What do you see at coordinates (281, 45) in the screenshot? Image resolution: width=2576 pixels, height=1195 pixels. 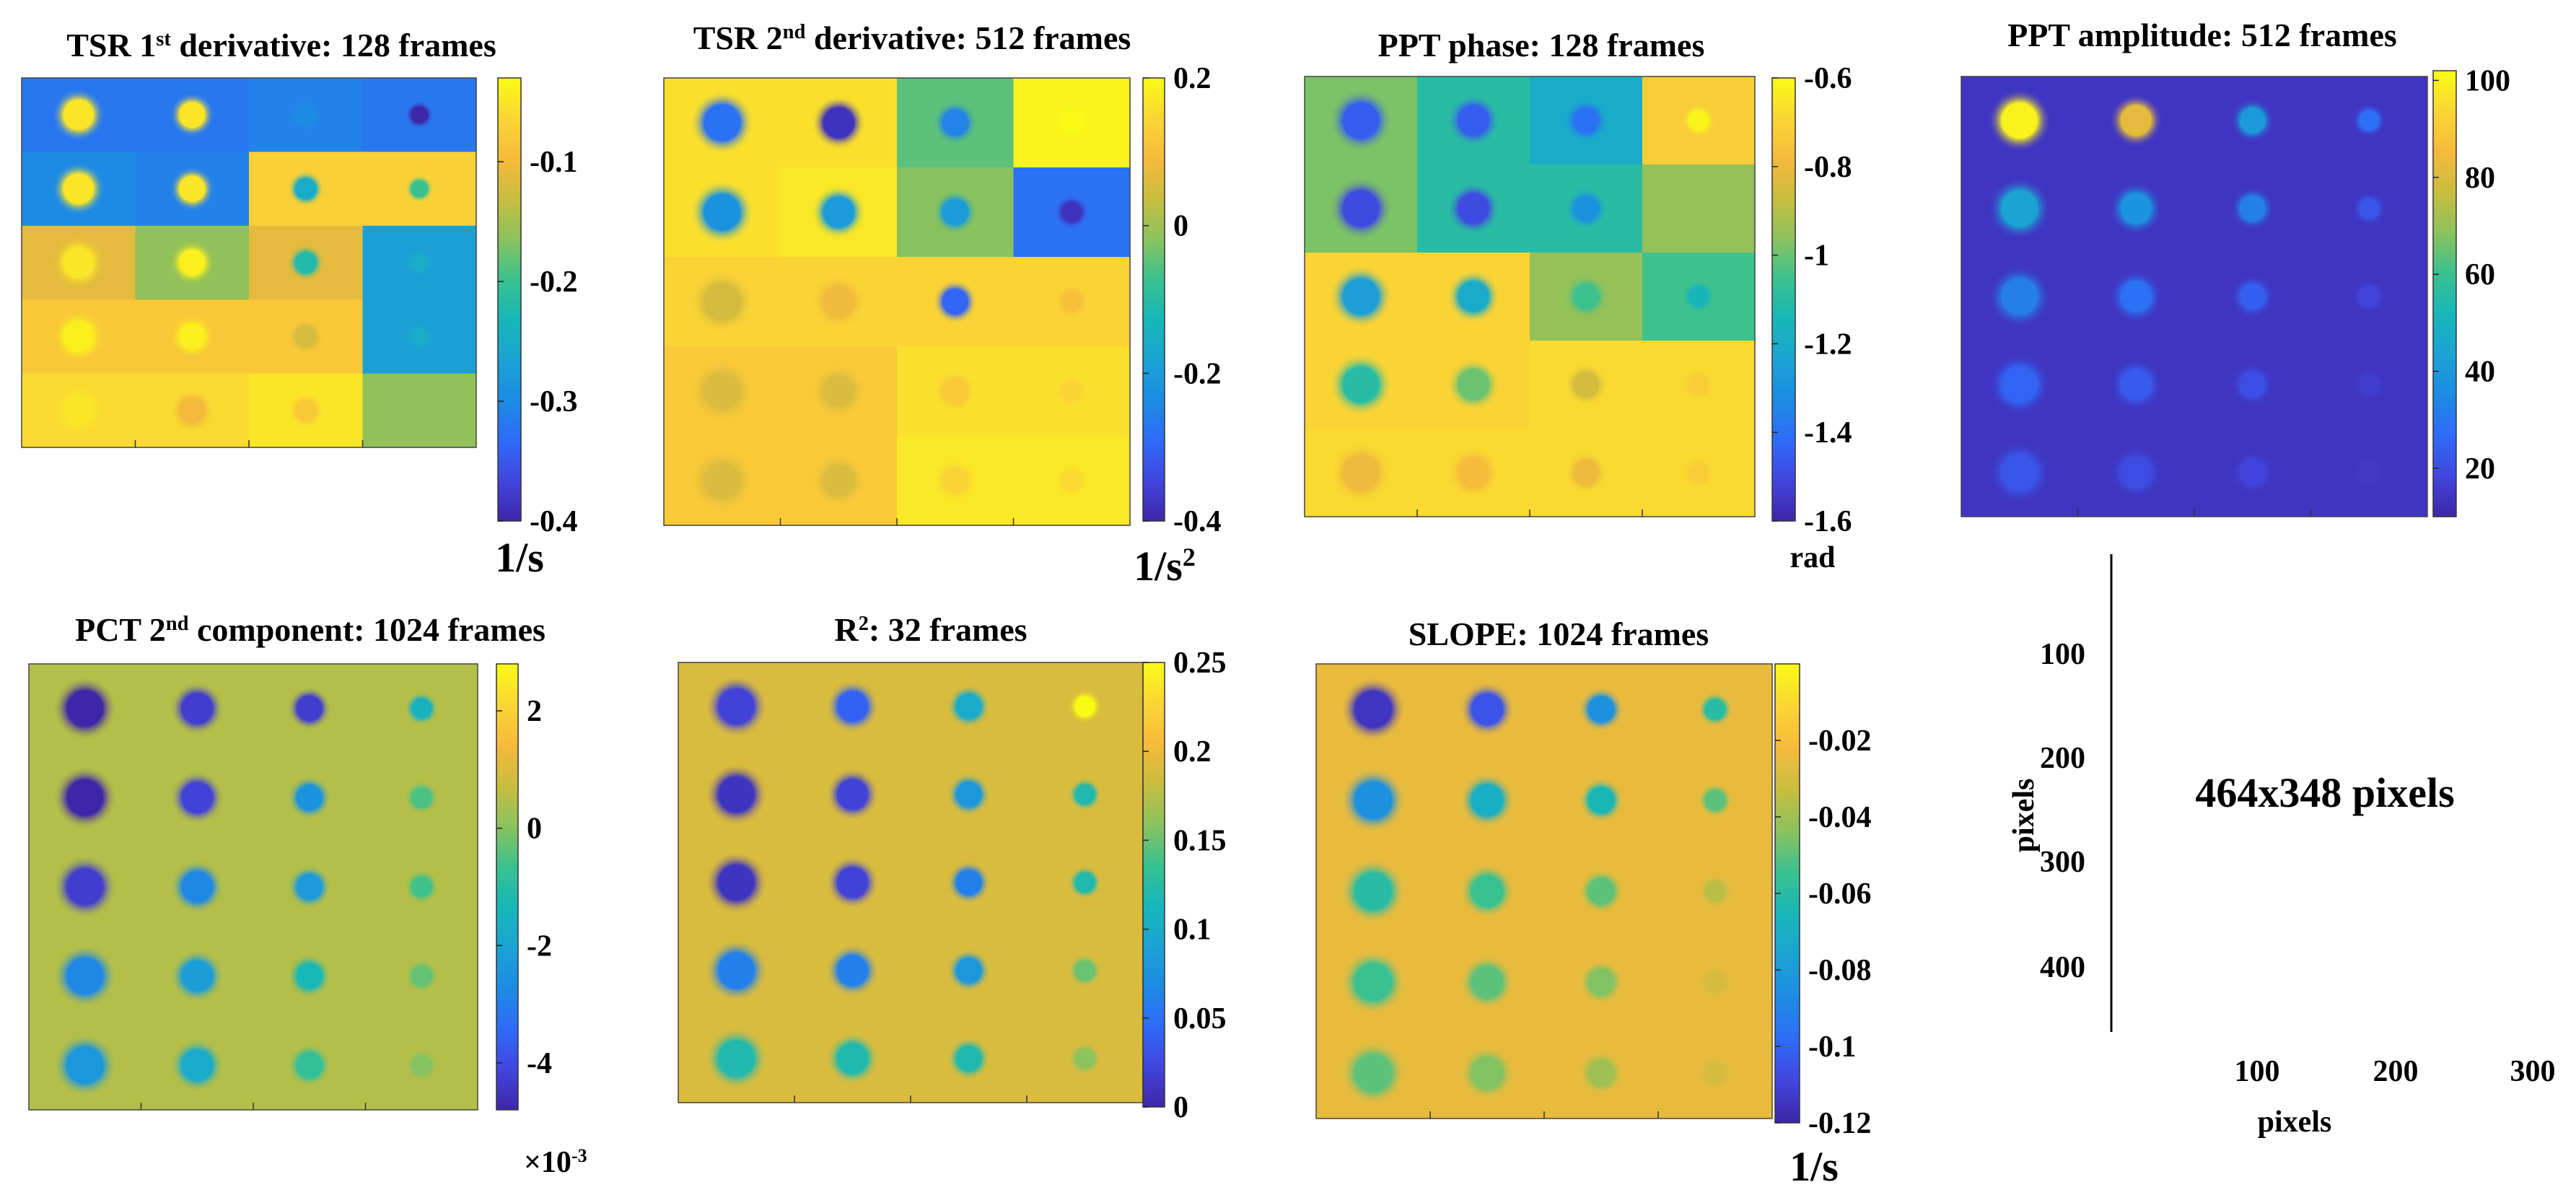 I see `panel-title: TSR 1st derivative: 128 frames` at bounding box center [281, 45].